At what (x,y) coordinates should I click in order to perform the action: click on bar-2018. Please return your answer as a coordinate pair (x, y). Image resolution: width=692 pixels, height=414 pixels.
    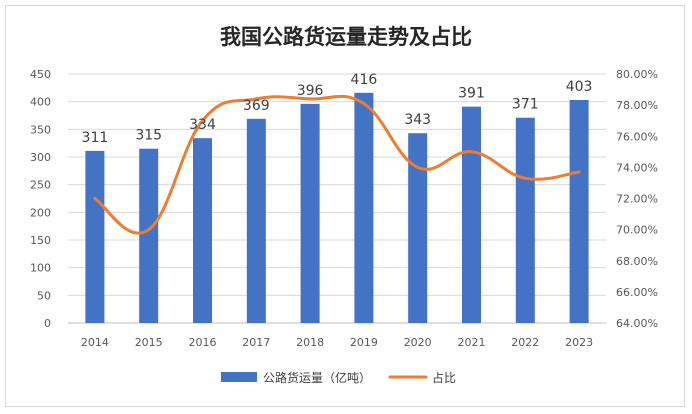
    Looking at the image, I should click on (310, 213).